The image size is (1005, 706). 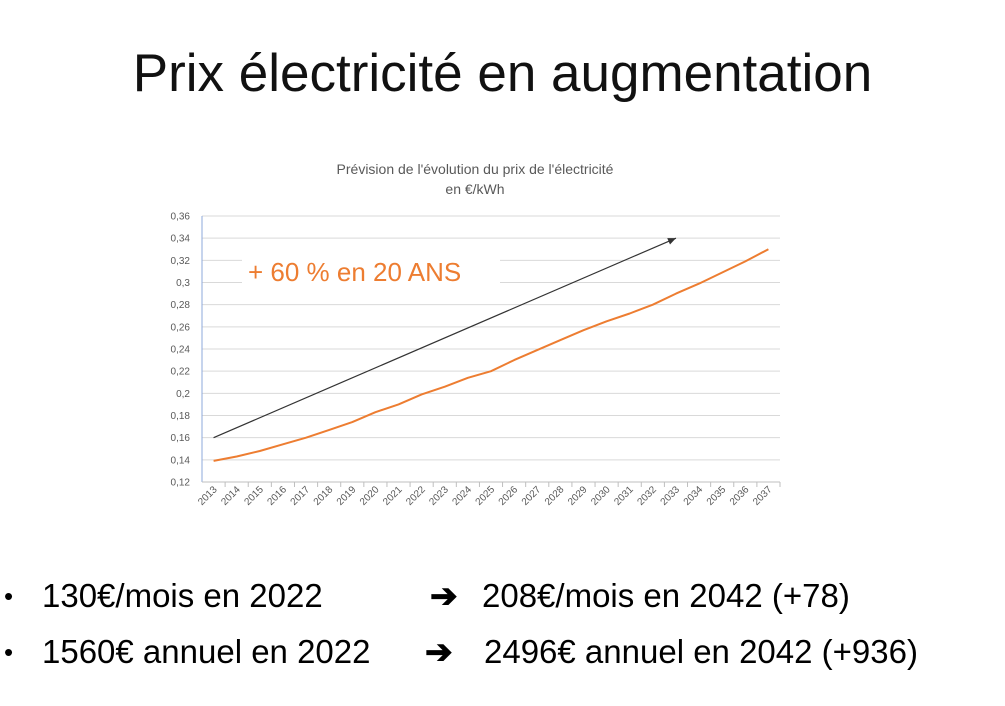 I want to click on y-tick-label: 0,14, so click(x=181, y=460).